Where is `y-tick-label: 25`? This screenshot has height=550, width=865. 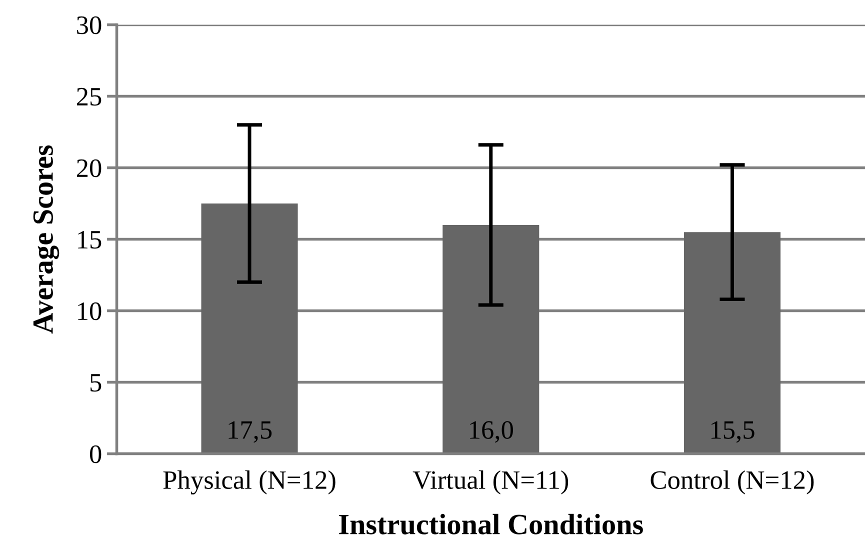 y-tick-label: 25 is located at coordinates (89, 97).